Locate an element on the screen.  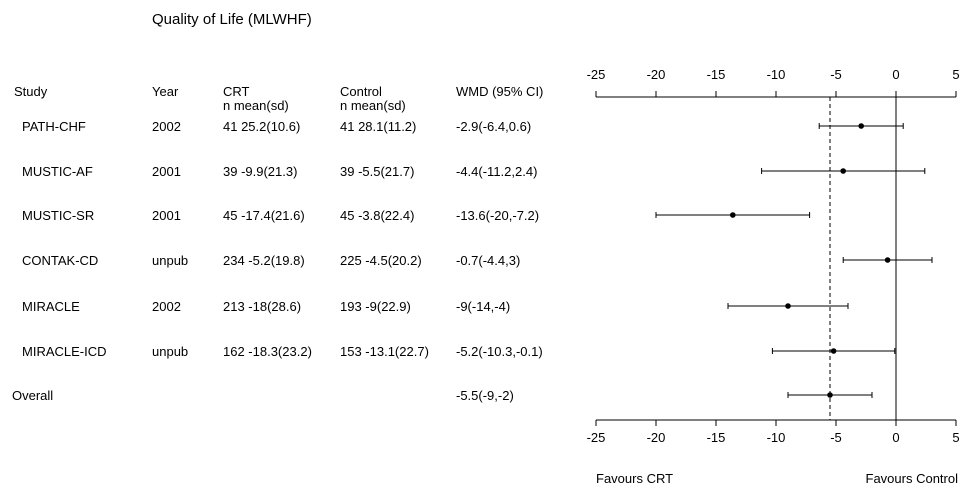
crt-values: 162 -18.3(23.2) is located at coordinates (267, 351).